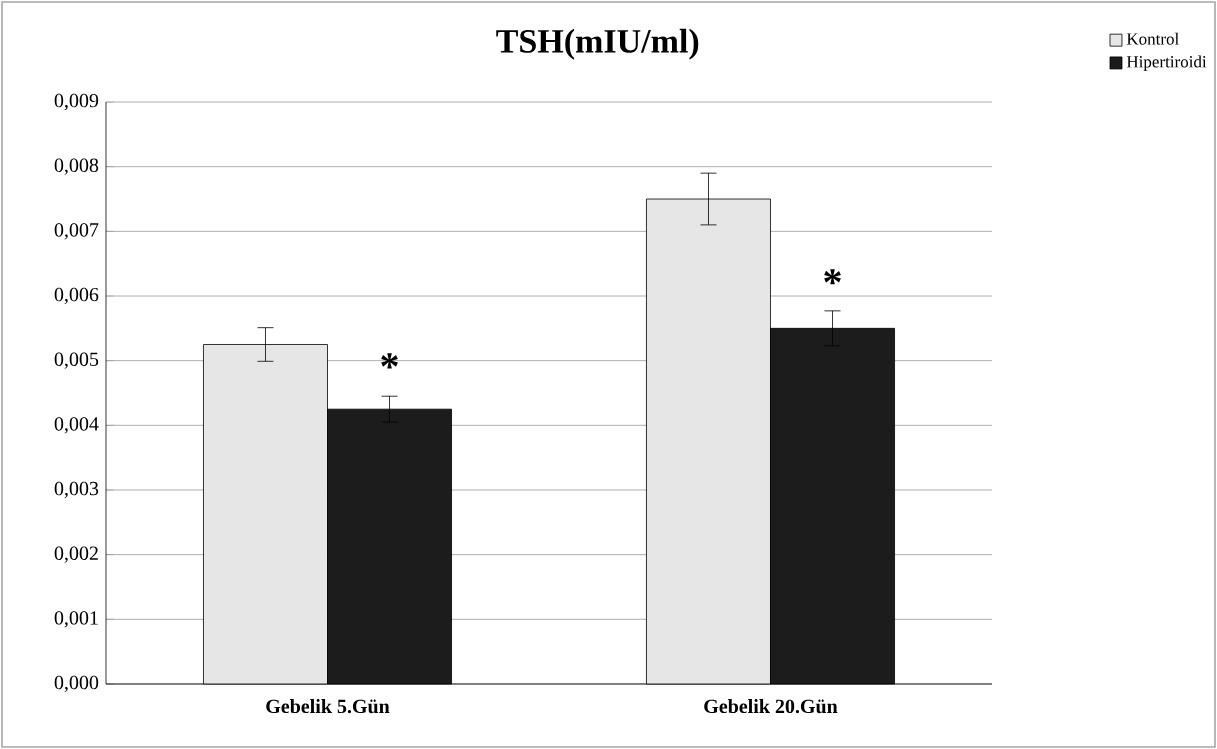 Image resolution: width=1217 pixels, height=749 pixels. What do you see at coordinates (76, 166) in the screenshot?
I see `y-tick-label: 0,008` at bounding box center [76, 166].